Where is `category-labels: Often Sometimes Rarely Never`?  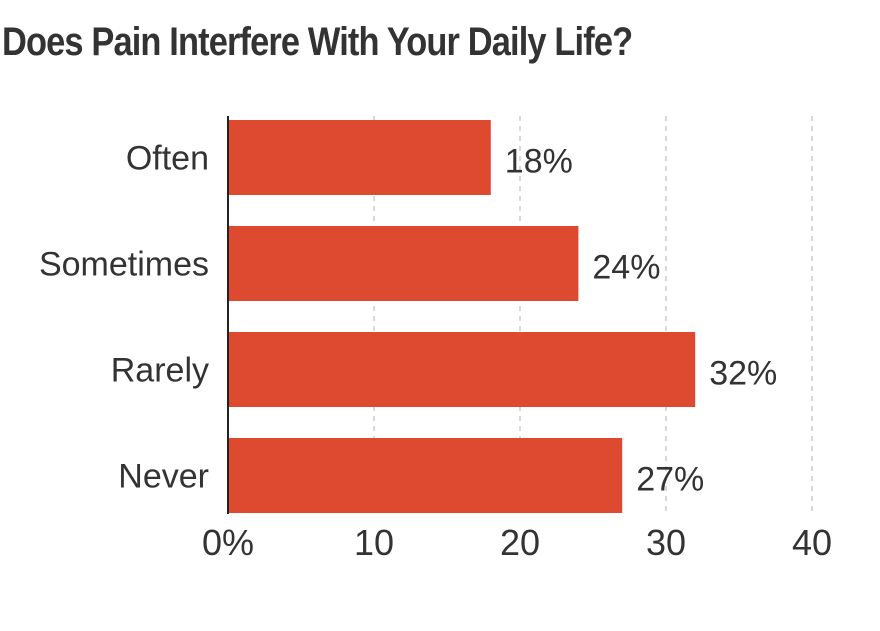
category-labels: Often Sometimes Rarely Never is located at coordinates (124, 318).